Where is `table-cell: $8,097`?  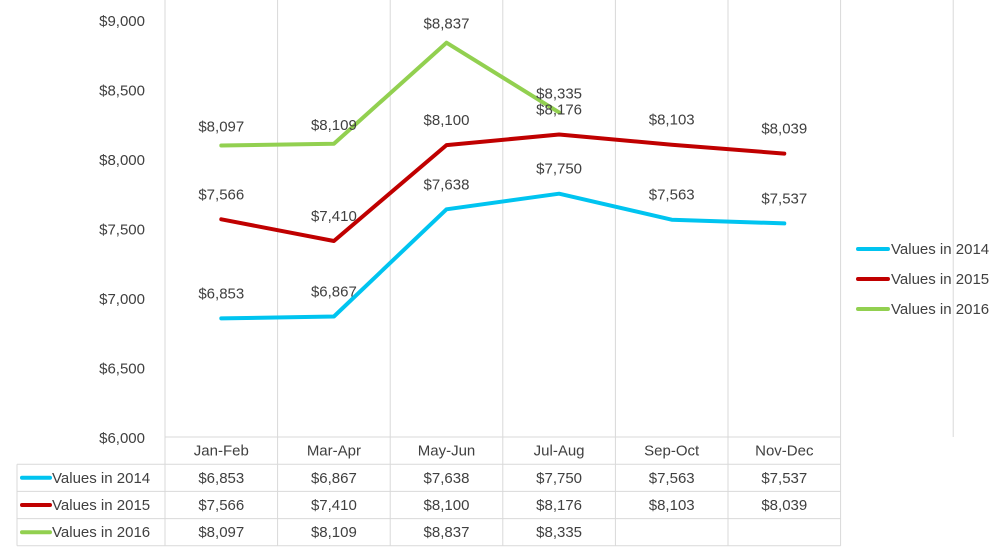
table-cell: $8,097 is located at coordinates (221, 532).